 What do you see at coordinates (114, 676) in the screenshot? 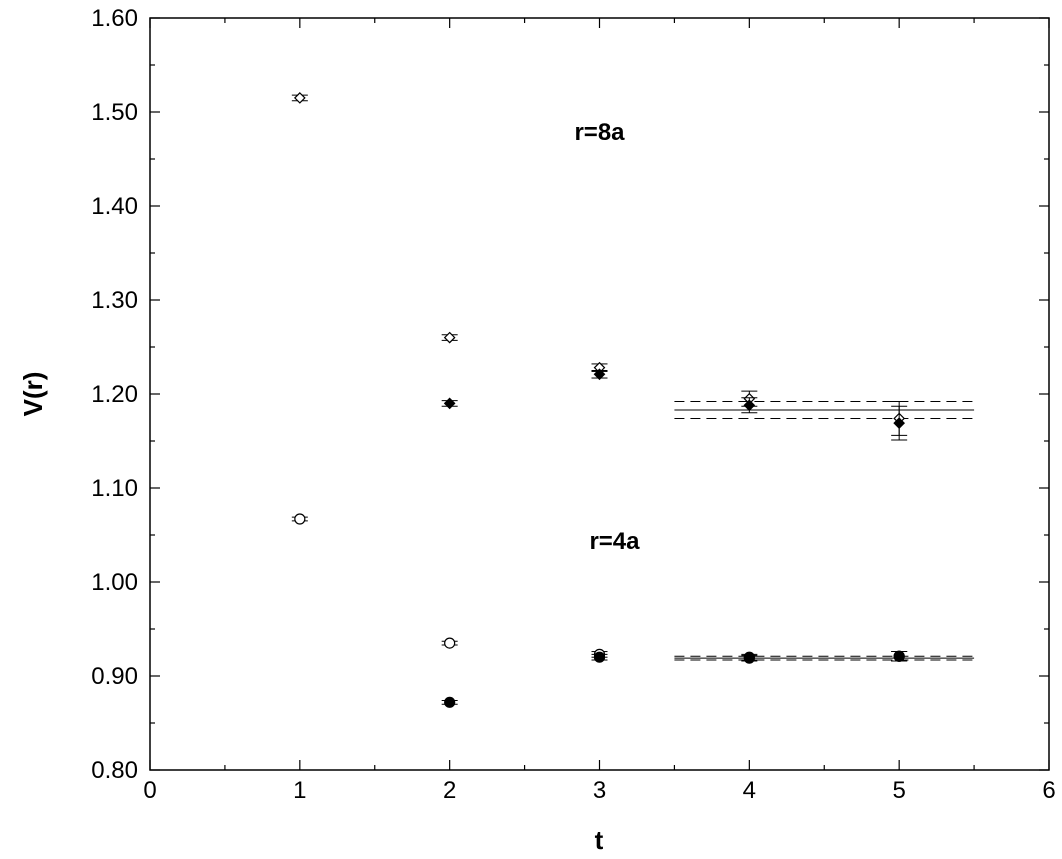
I see `y-tick-label: 0.90` at bounding box center [114, 676].